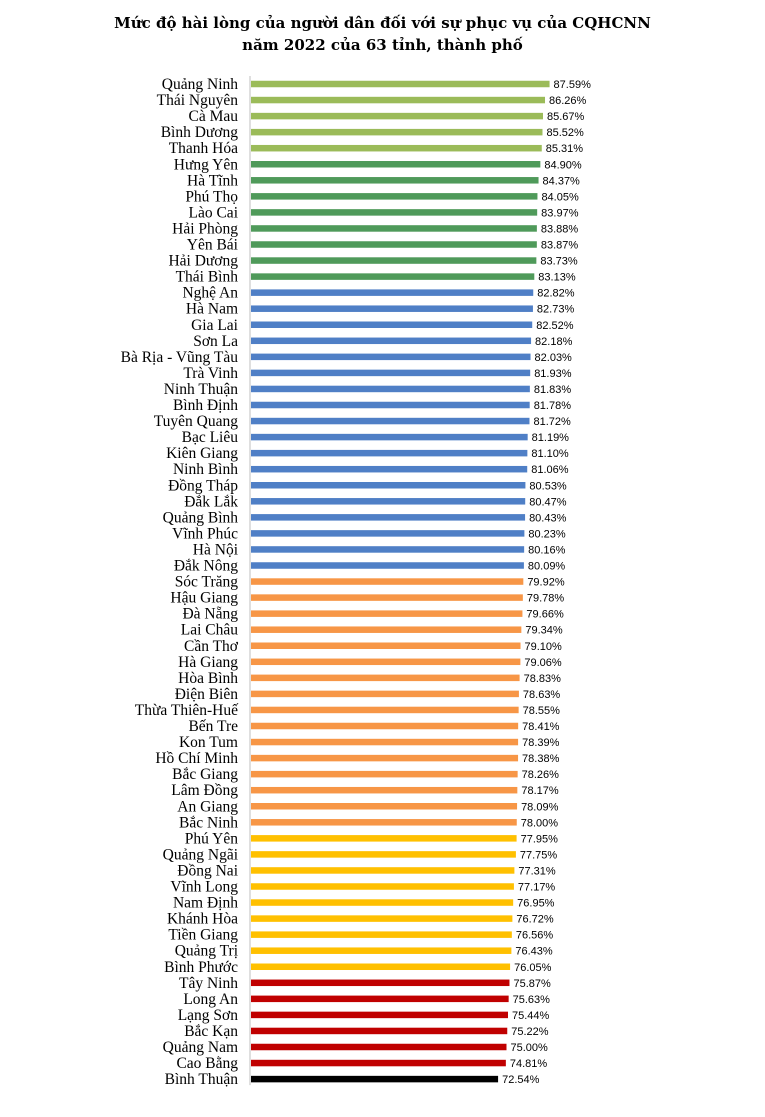  What do you see at coordinates (201, 517) in the screenshot?
I see `category-label: Quảng Bình` at bounding box center [201, 517].